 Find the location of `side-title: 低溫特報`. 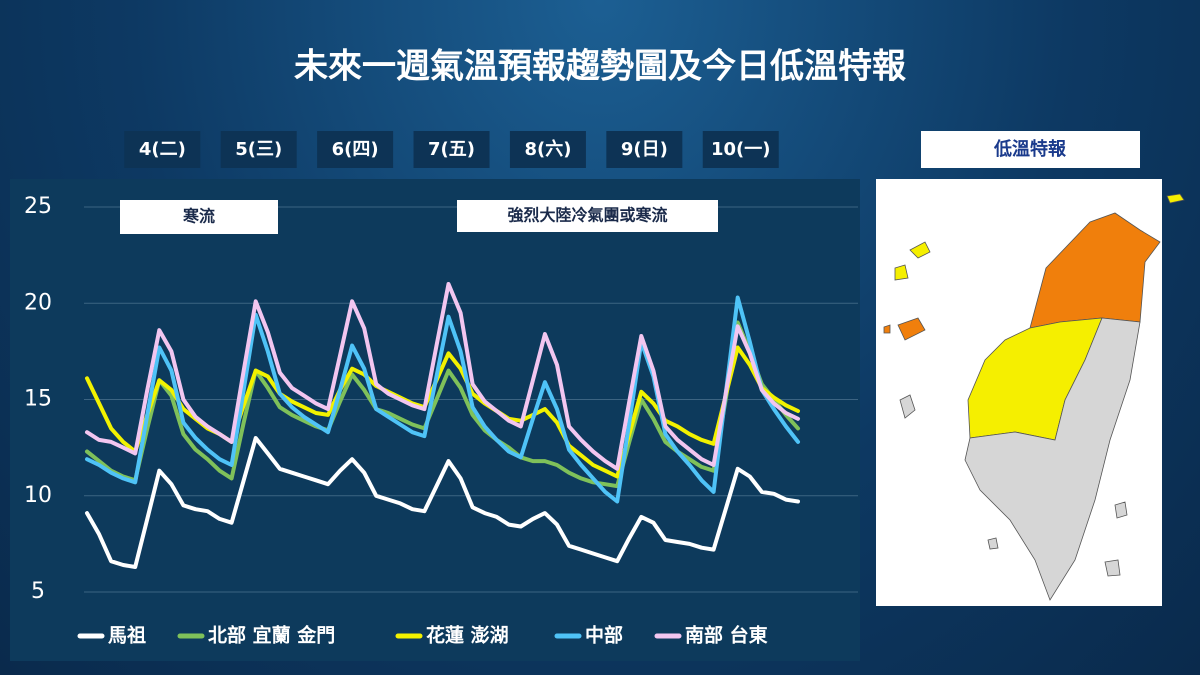

side-title: 低溫特報 is located at coordinates (1030, 149).